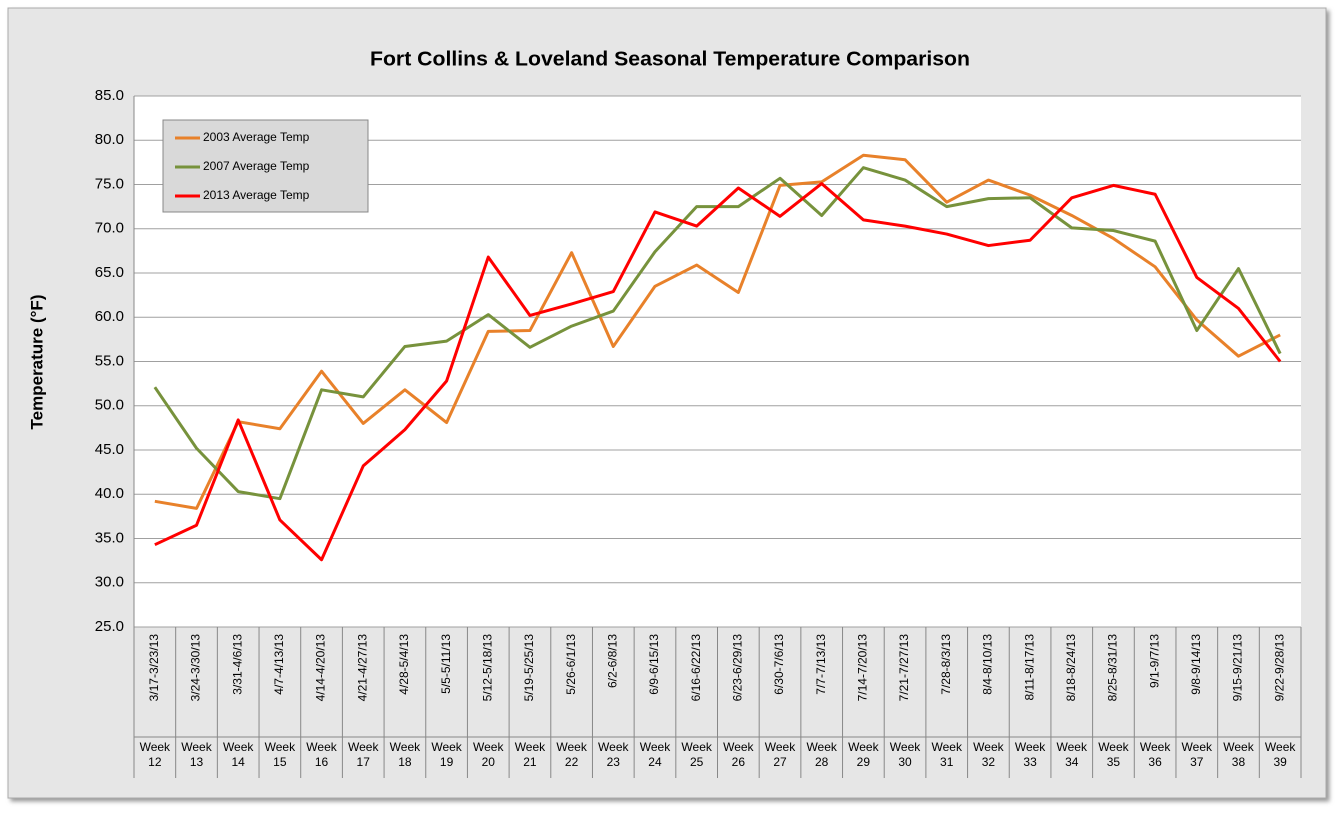 This screenshot has height=814, width=1340. Describe the element at coordinates (988, 664) in the screenshot. I see `x-tick-label: 8/4-8/10/13` at that location.